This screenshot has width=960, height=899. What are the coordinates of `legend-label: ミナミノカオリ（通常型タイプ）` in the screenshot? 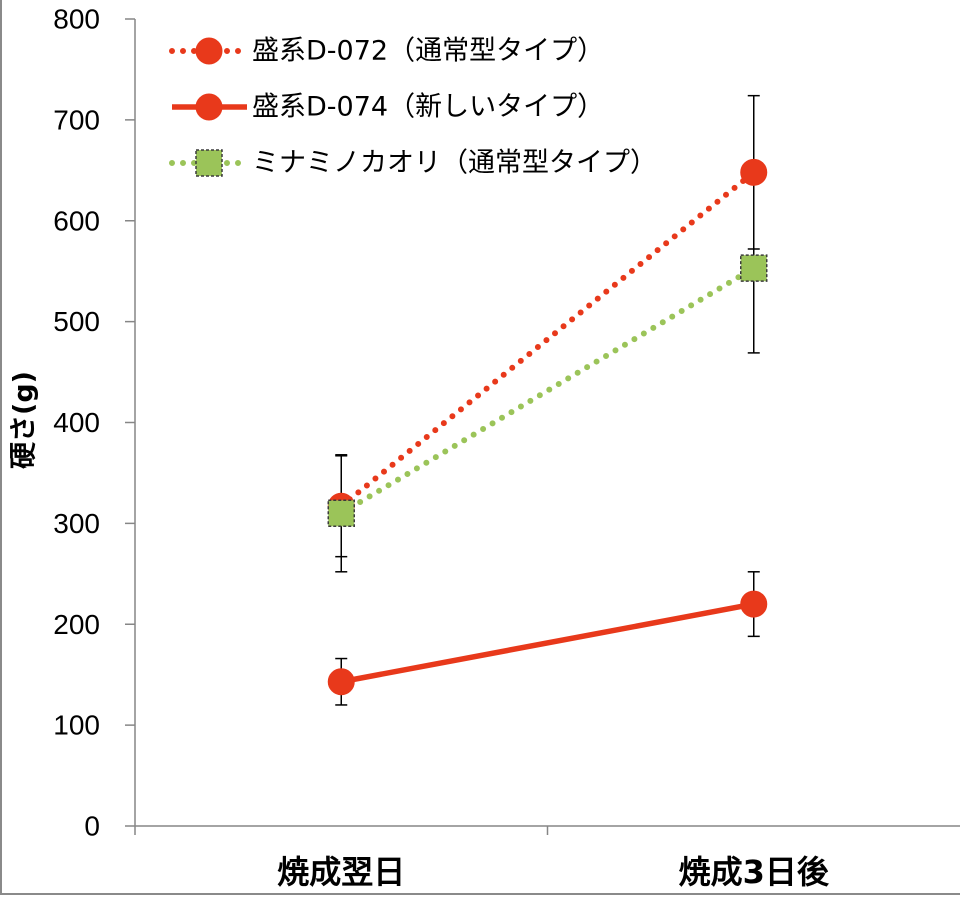 It's located at (454, 163).